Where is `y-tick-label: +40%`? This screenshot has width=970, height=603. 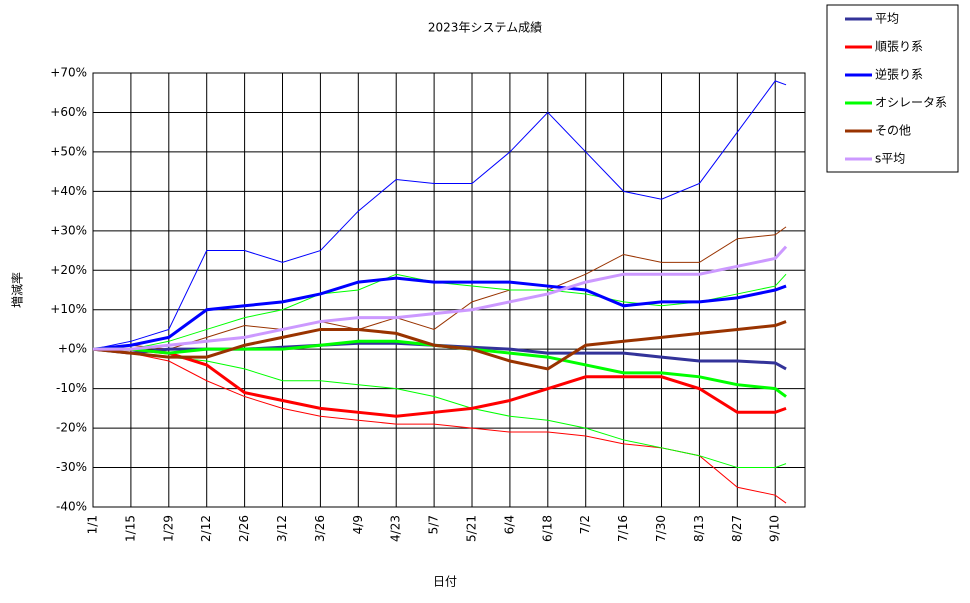
y-tick-label: +40% is located at coordinates (68, 191).